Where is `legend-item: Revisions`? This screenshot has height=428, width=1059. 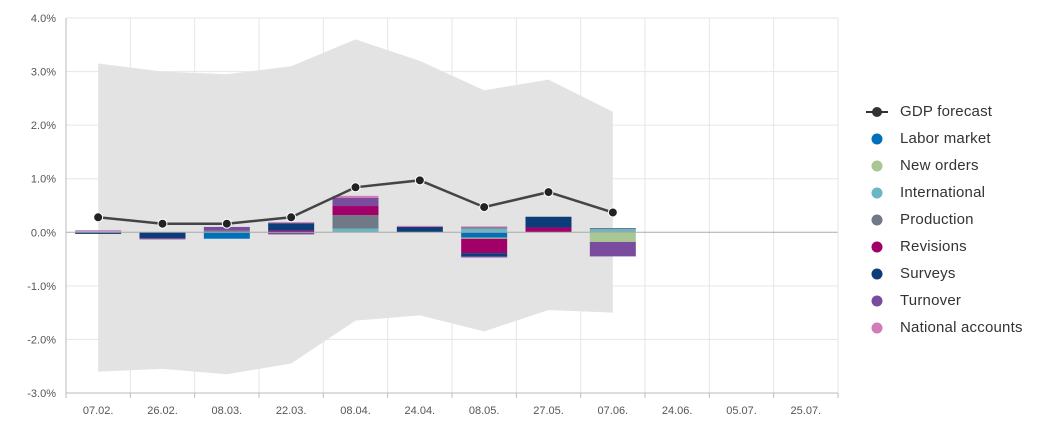 legend-item: Revisions is located at coordinates (944, 246).